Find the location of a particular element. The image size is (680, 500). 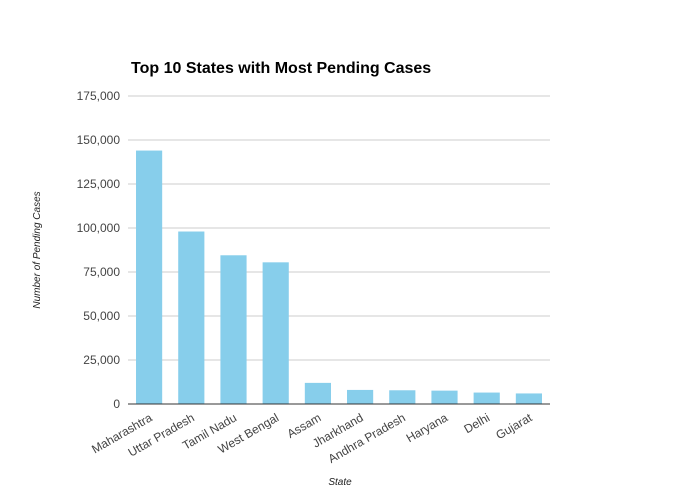

y-tick-label: 75,000 is located at coordinates (101, 272).